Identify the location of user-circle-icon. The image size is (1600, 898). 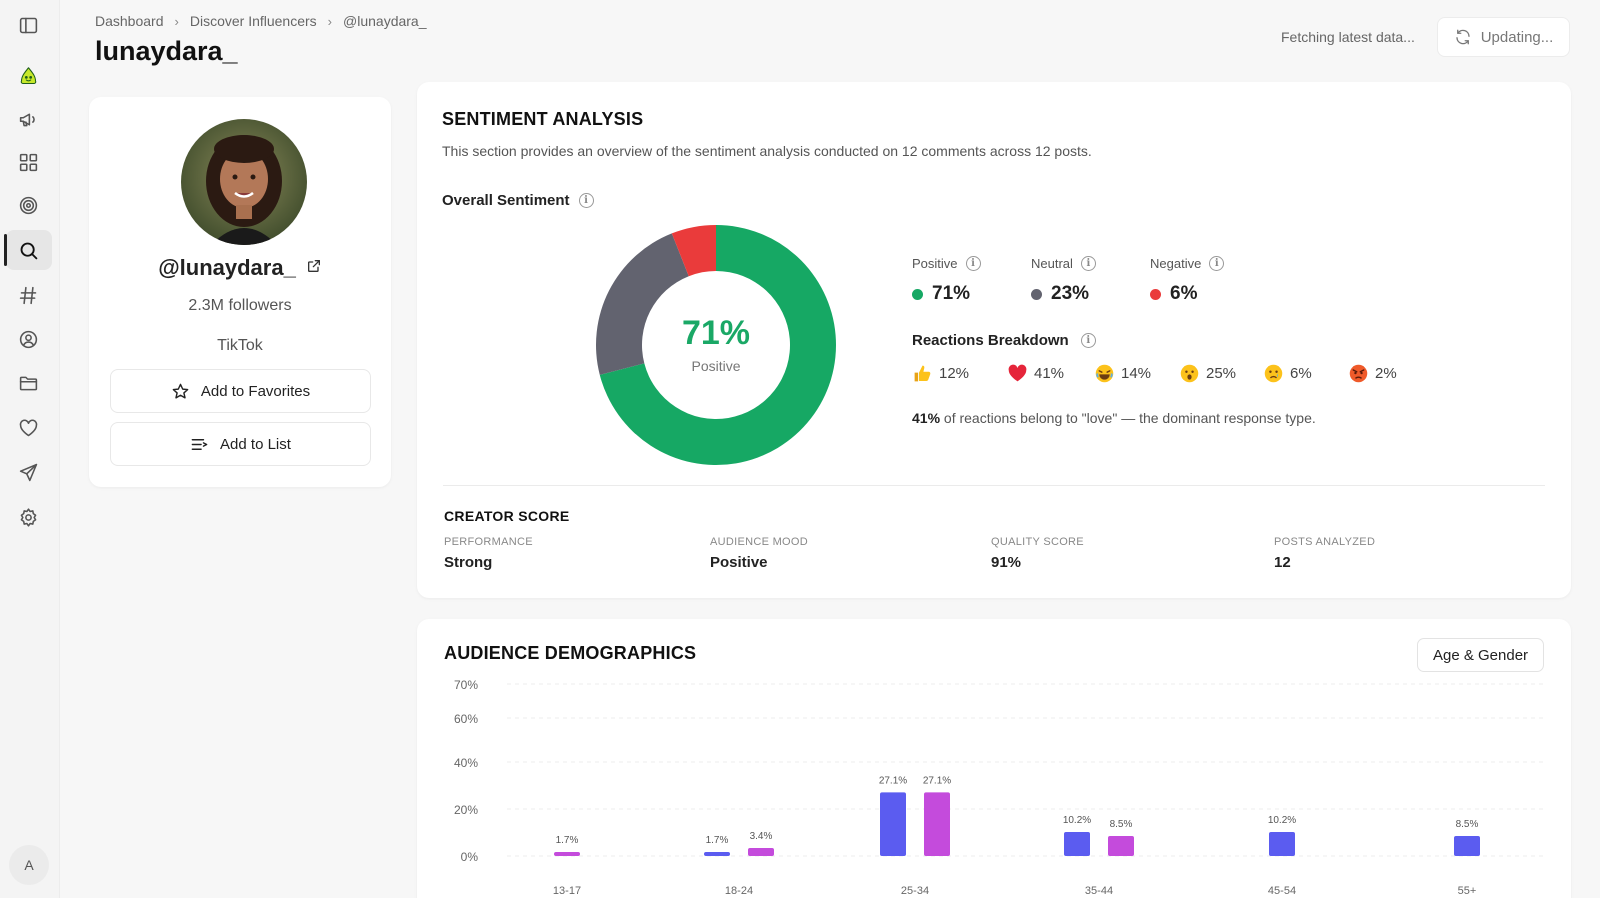
(28, 339).